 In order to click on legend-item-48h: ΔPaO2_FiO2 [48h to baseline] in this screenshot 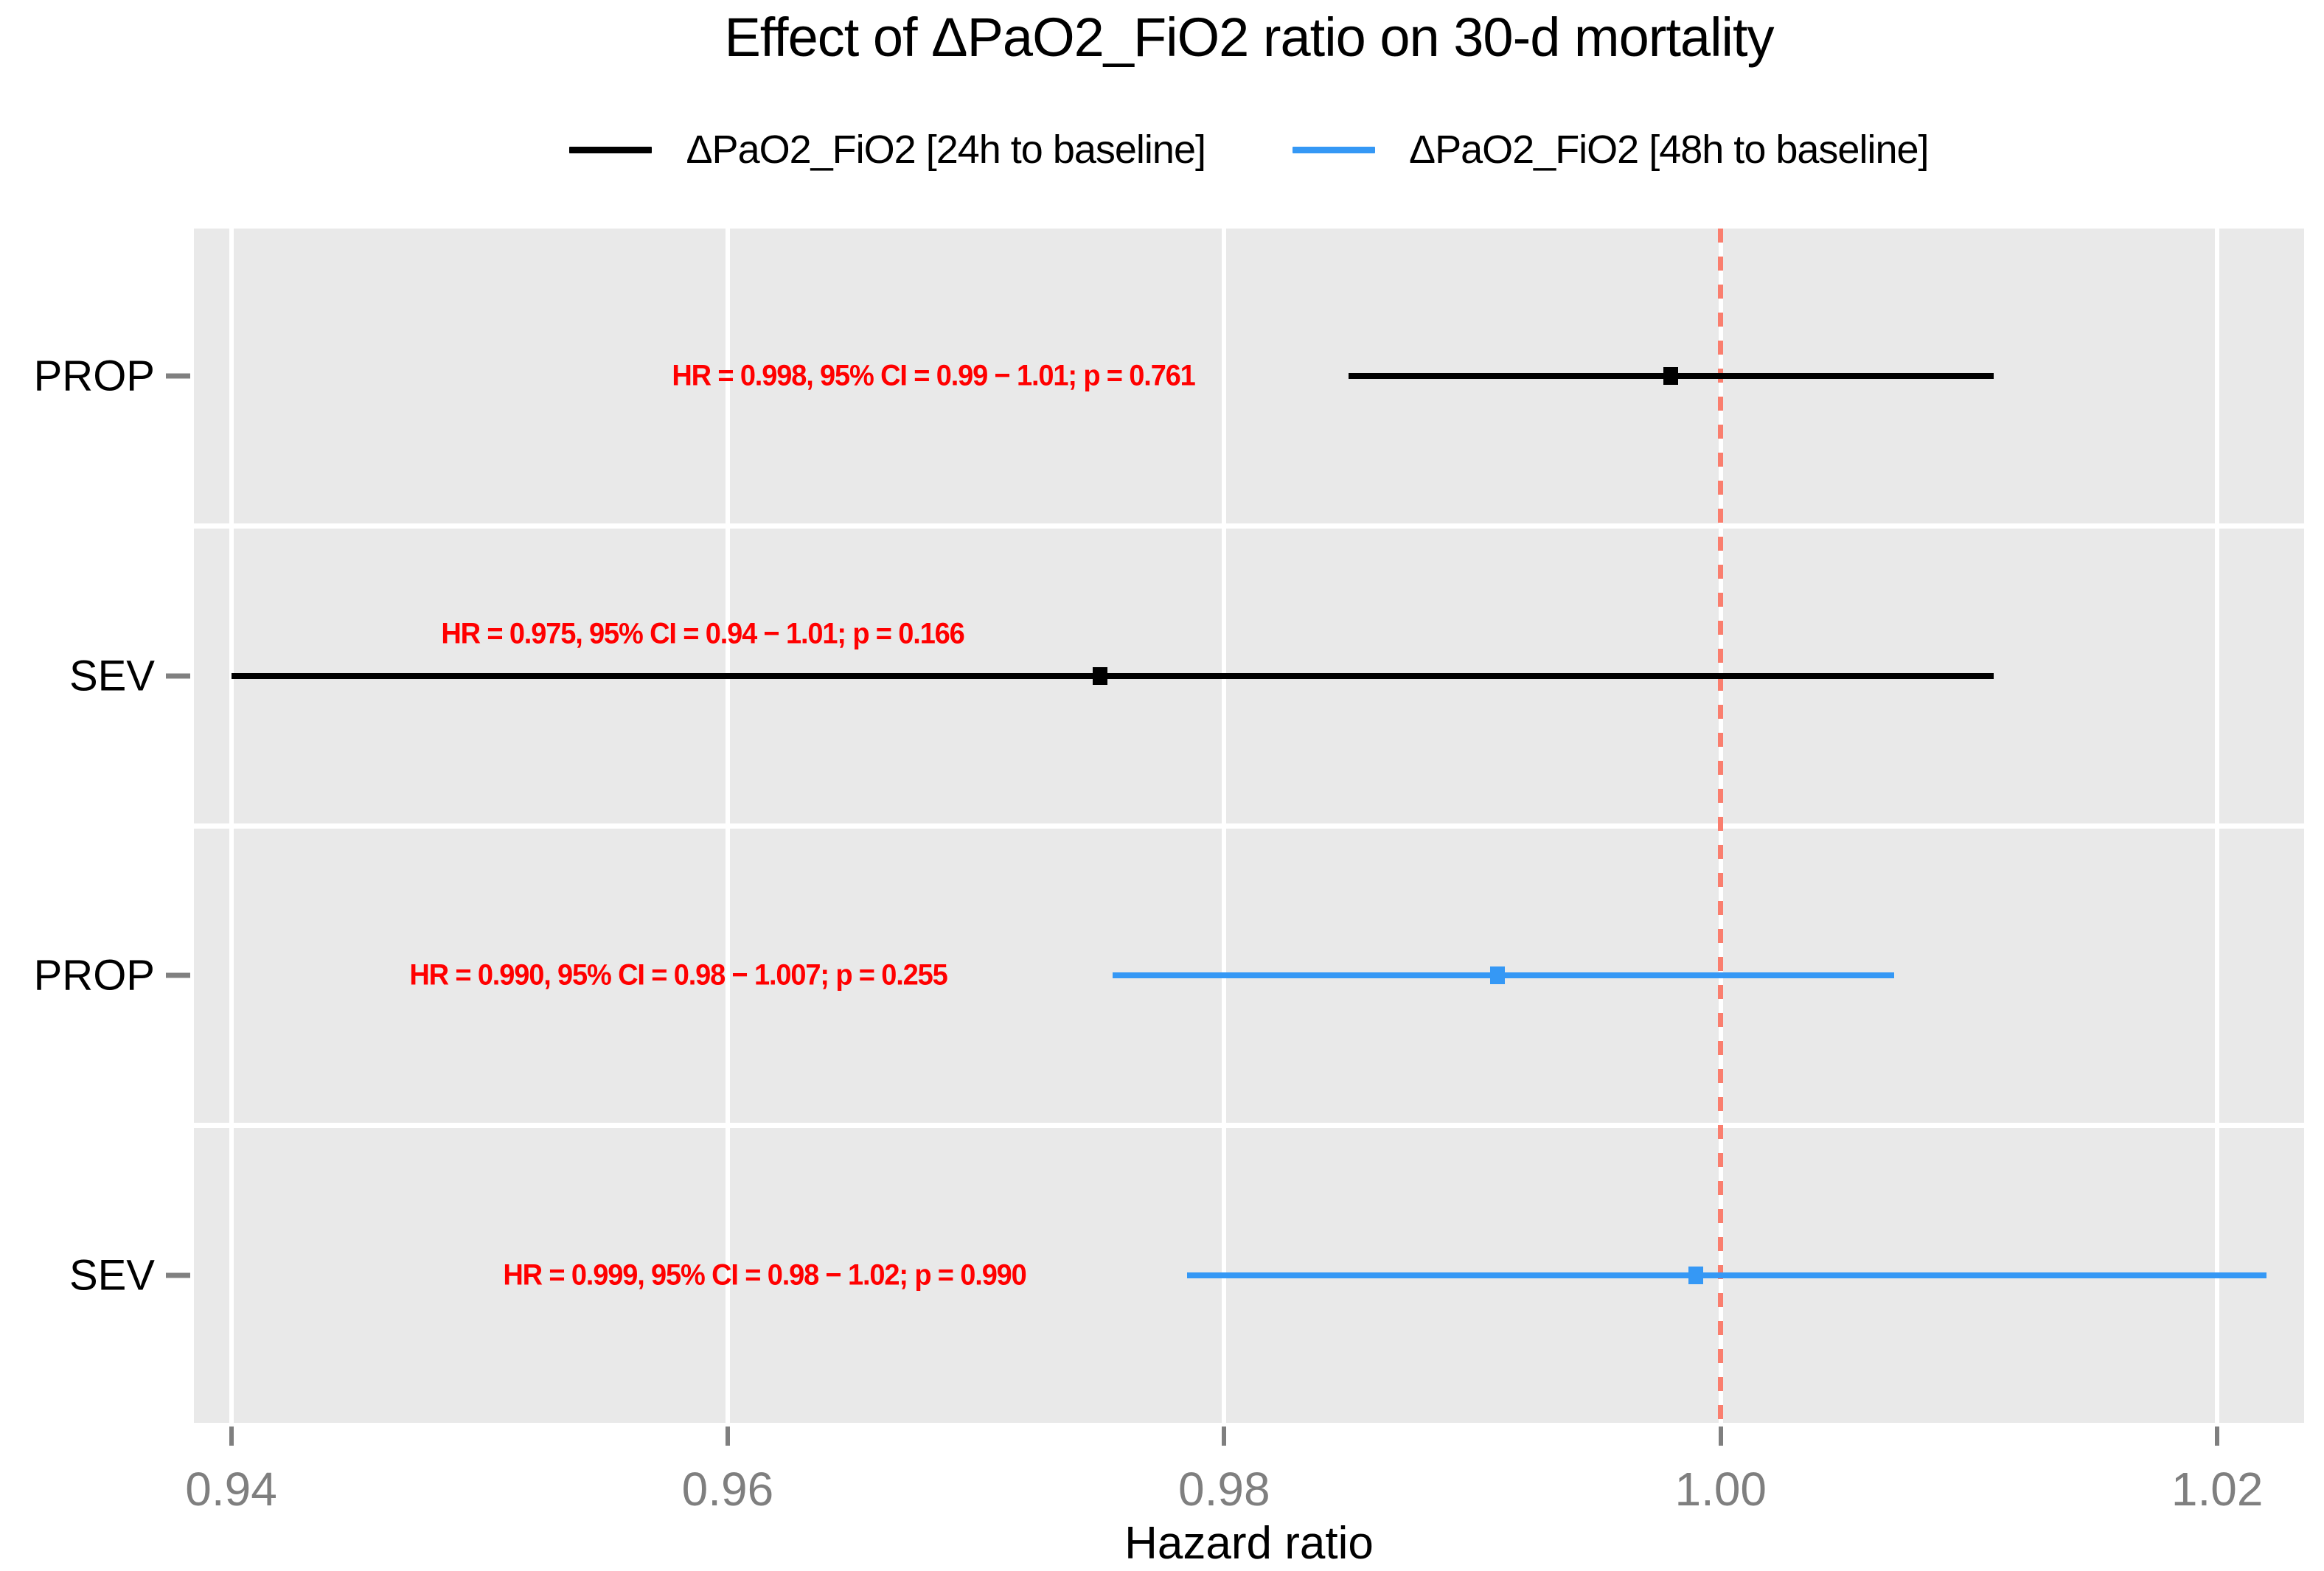, I will do `click(1611, 150)`.